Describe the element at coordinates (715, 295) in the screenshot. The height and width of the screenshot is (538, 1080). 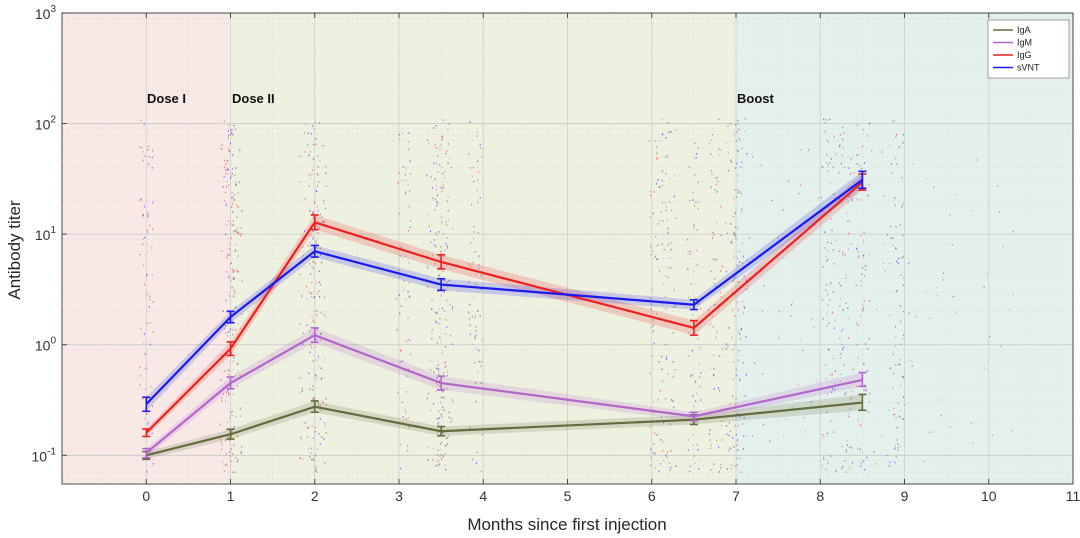
I see `scatter-cluster` at that location.